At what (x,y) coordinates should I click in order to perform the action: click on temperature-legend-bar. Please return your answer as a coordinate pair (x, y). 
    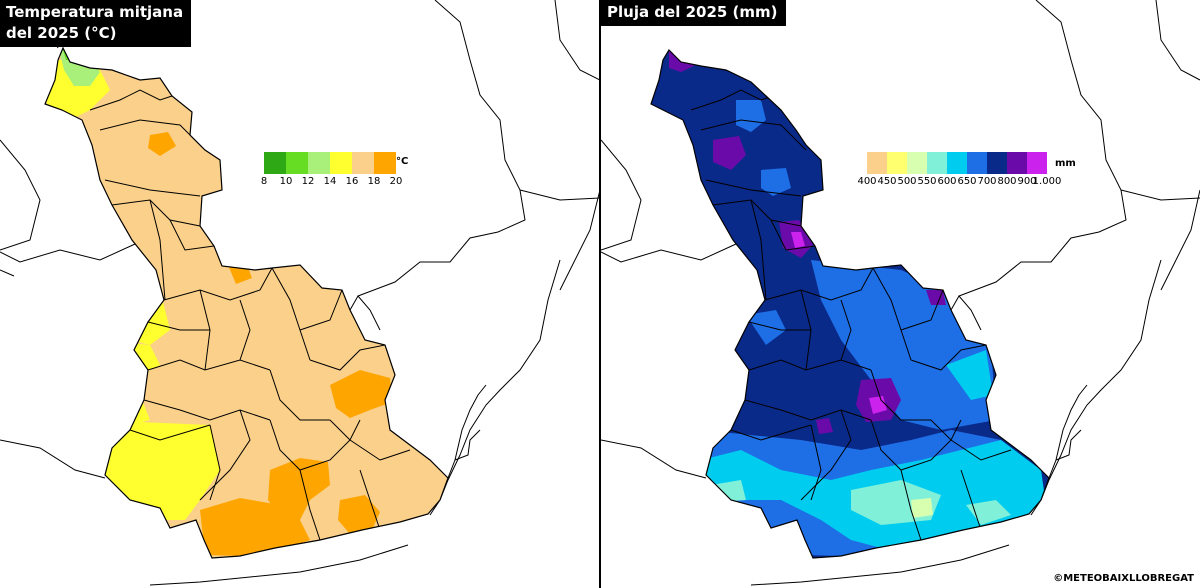
    Looking at the image, I should click on (330, 163).